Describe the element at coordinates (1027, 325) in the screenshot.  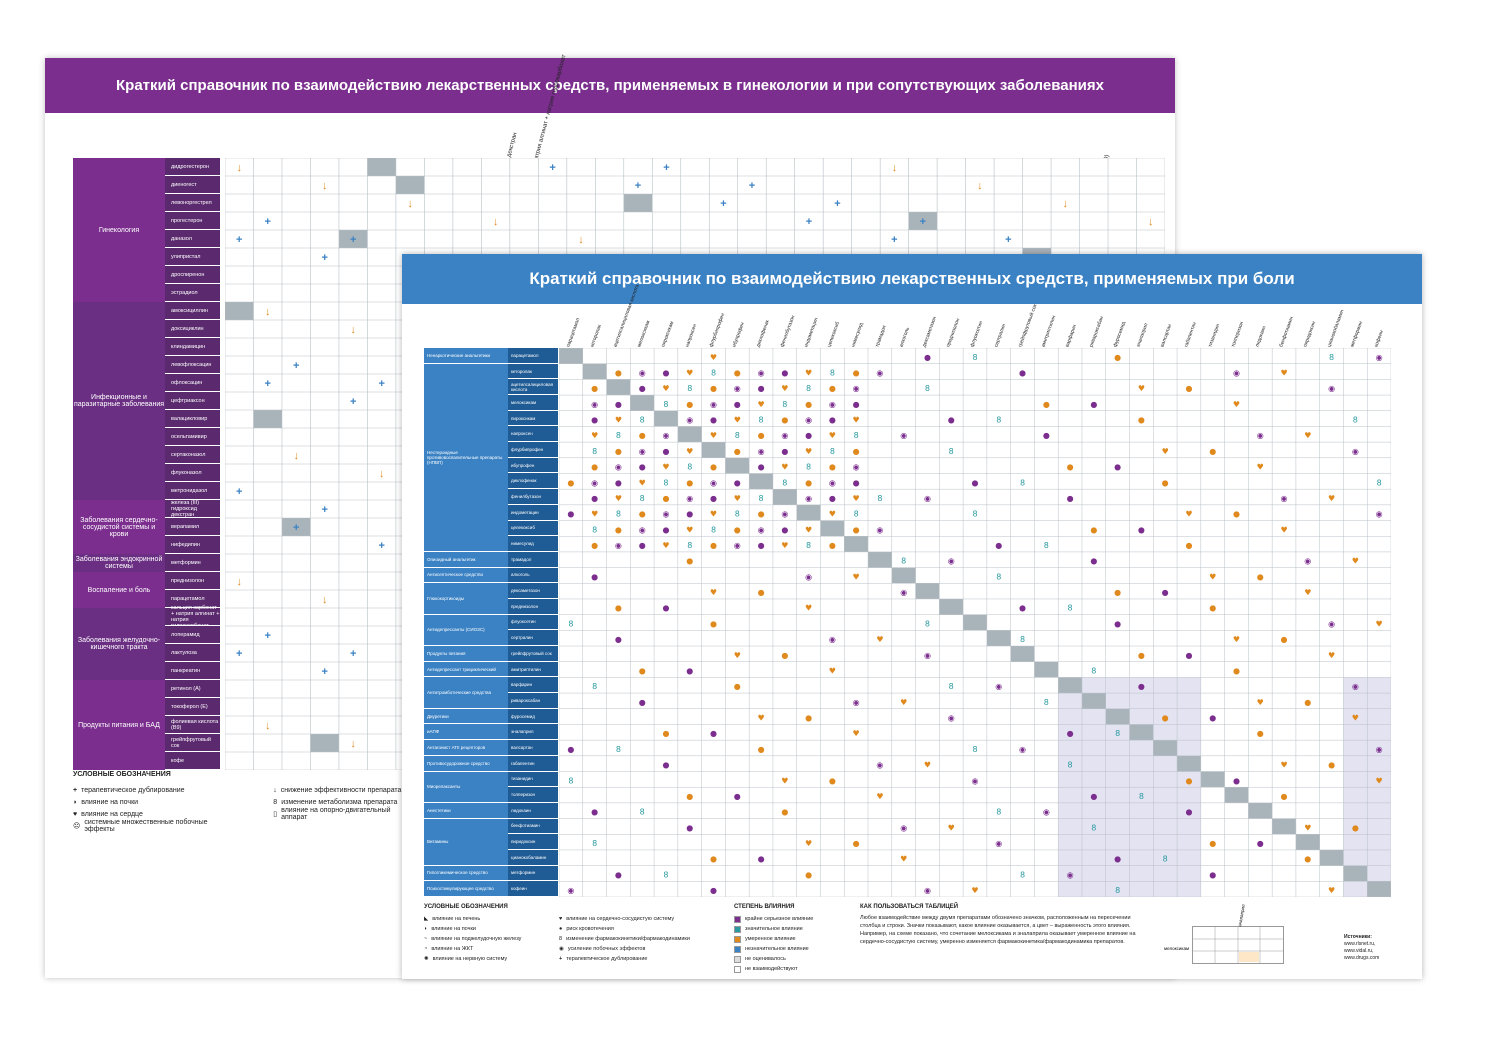
I see `column-header: грейпфрутовый сок` at that location.